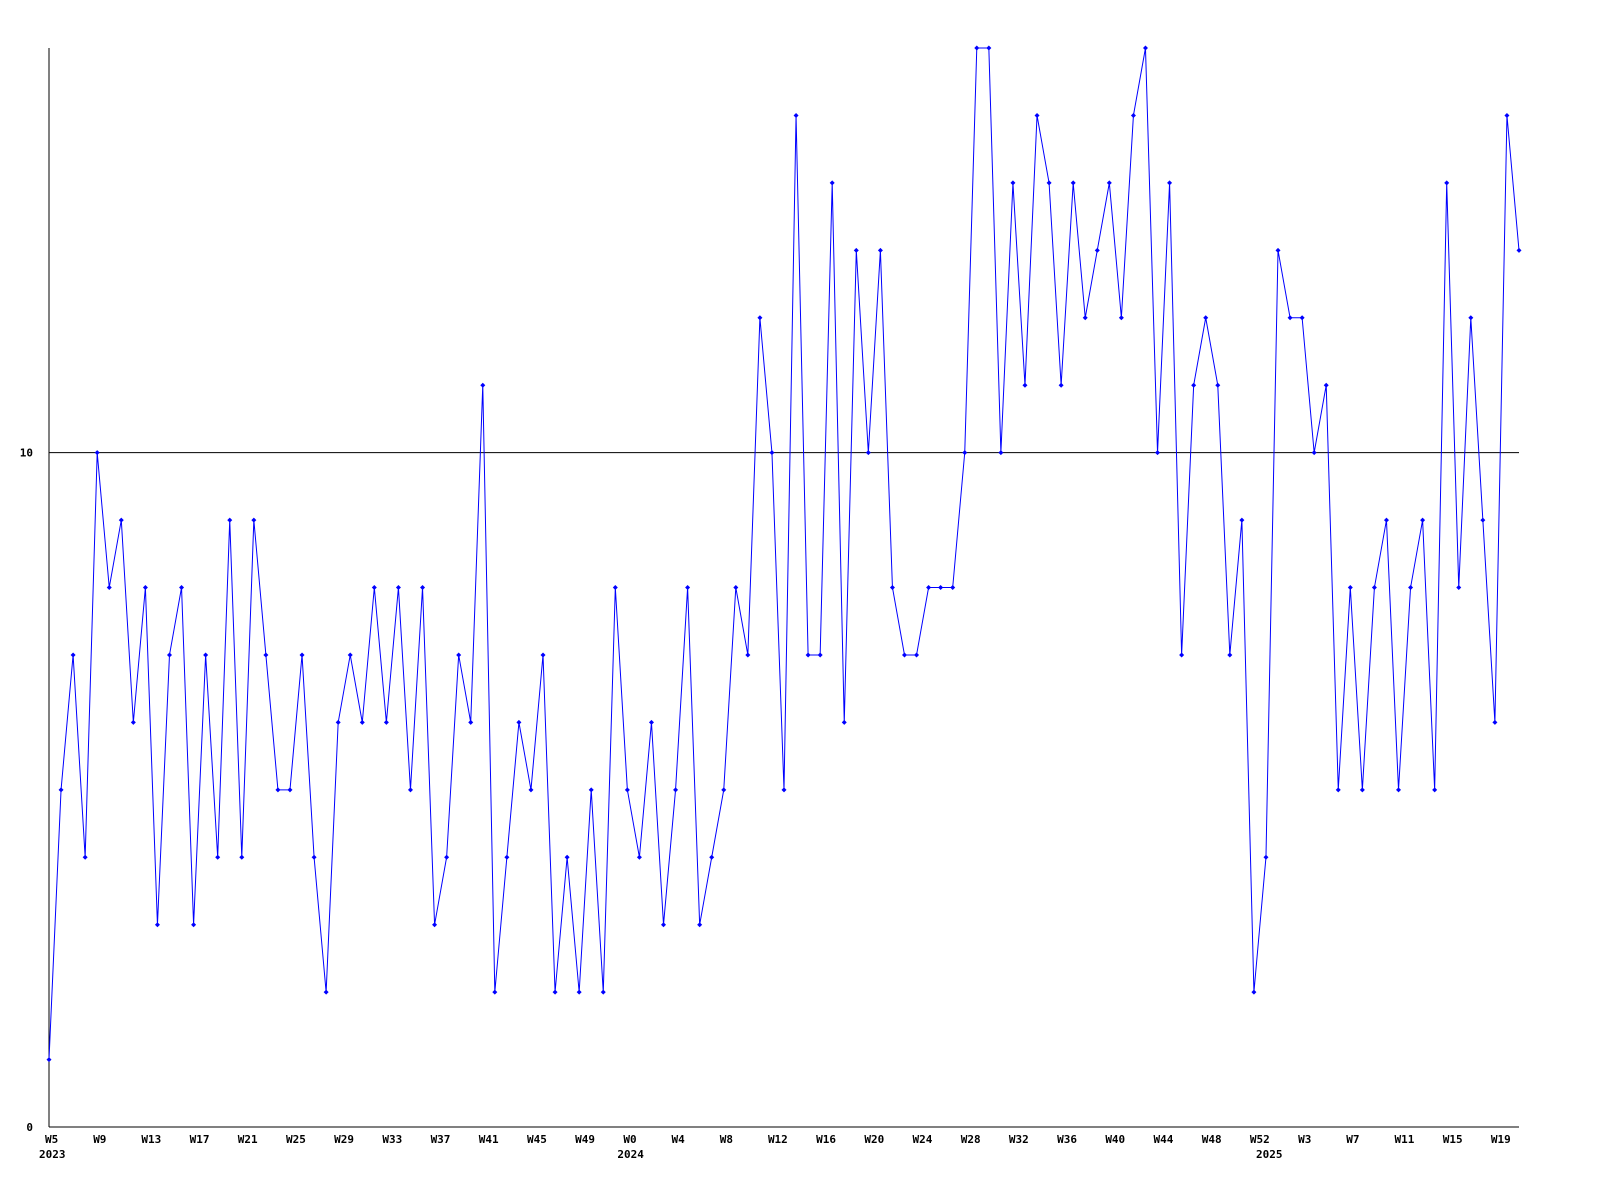 The height and width of the screenshot is (1204, 1600). What do you see at coordinates (1304, 1139) in the screenshot?
I see `x-tick-label: W3` at bounding box center [1304, 1139].